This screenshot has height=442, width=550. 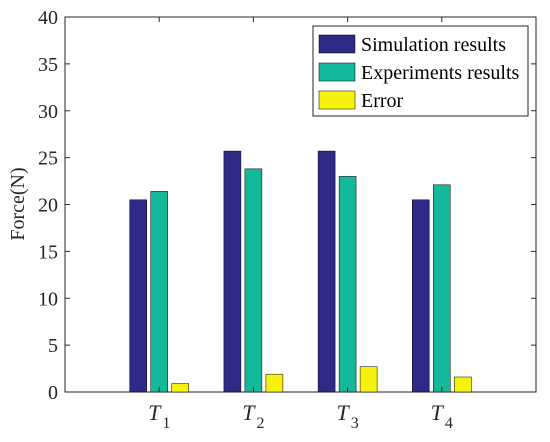 I want to click on y-tick-label: 15, so click(x=48, y=252).